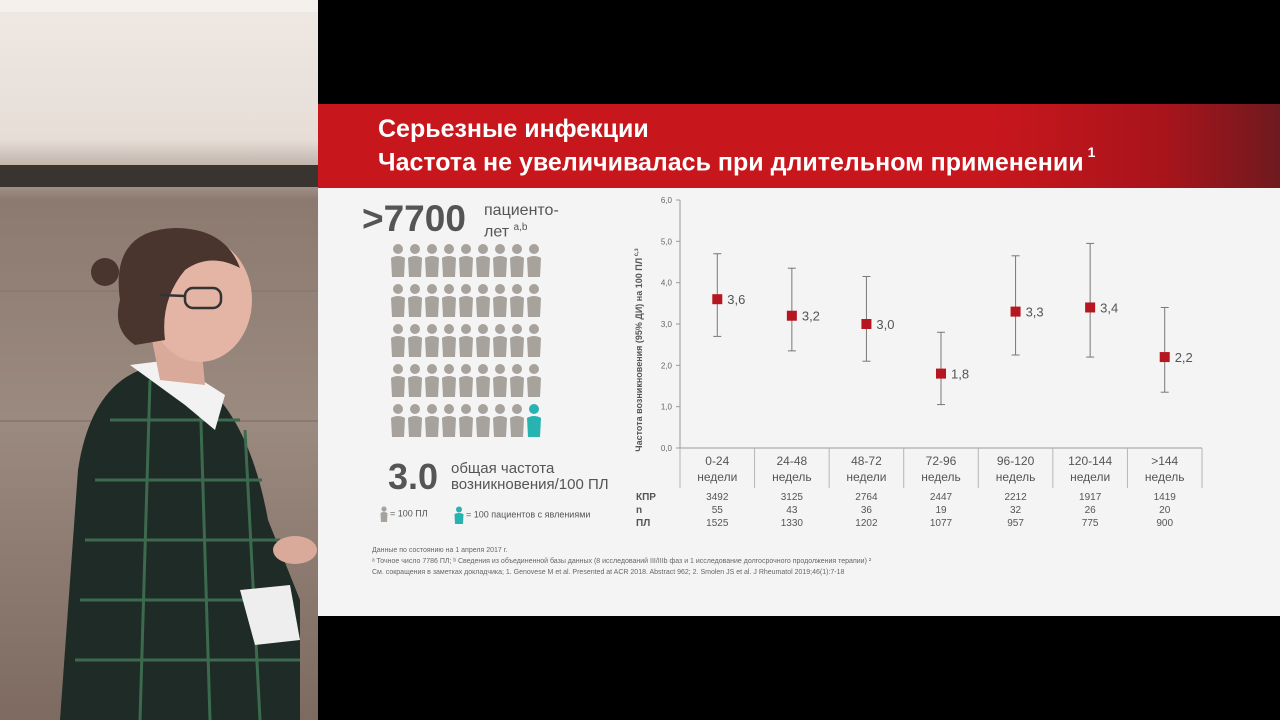  What do you see at coordinates (667, 365) in the screenshot?
I see `y-tick-label: 2,0` at bounding box center [667, 365].